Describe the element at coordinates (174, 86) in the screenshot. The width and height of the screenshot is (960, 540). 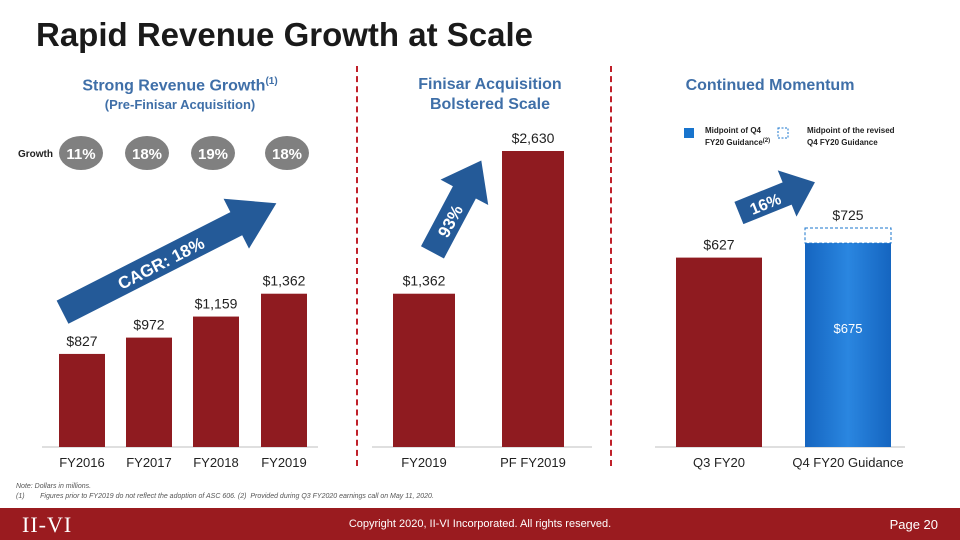
I see `panel1-title-text: Strong Revenue Growth` at that location.